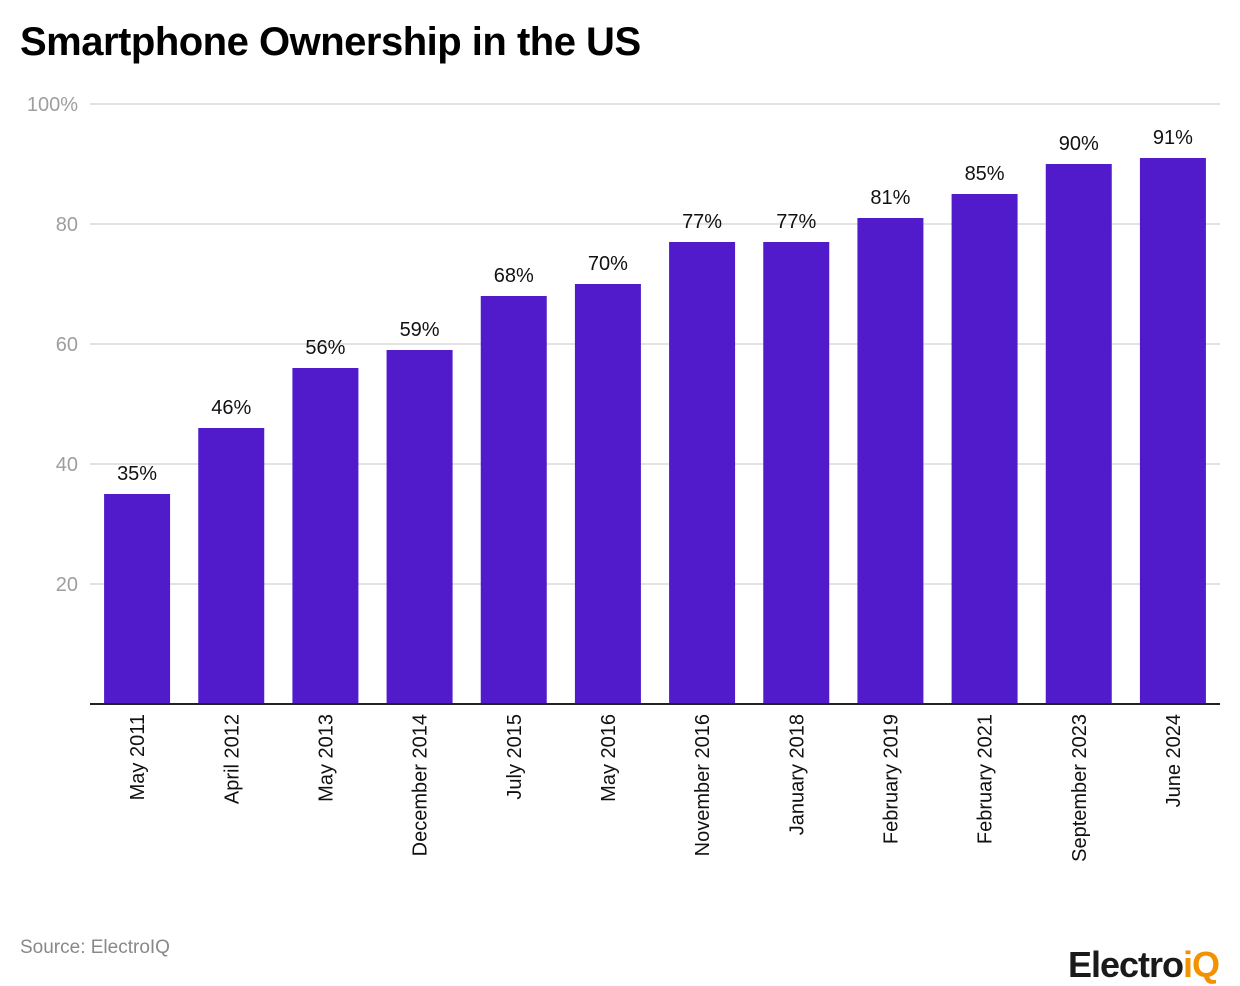  I want to click on data-label: 81%, so click(890, 198).